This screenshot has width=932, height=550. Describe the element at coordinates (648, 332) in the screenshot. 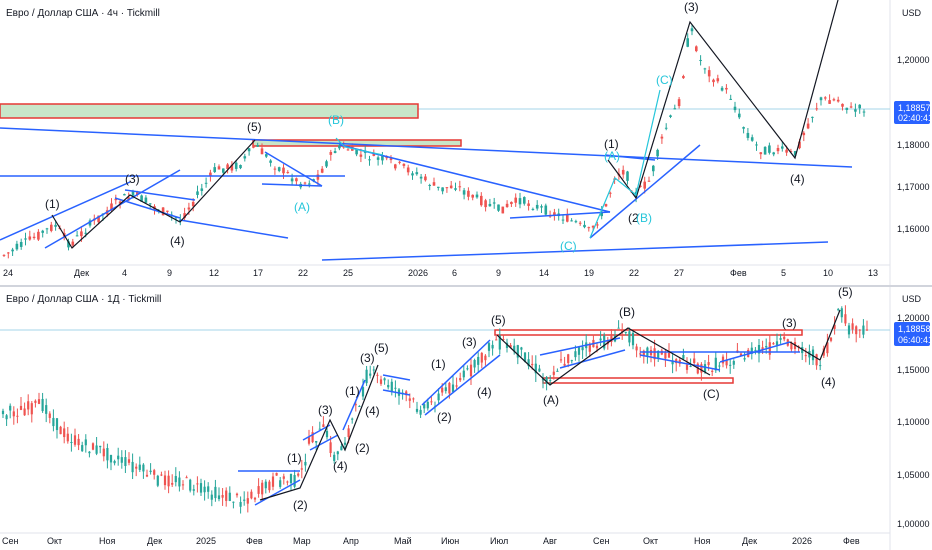

I see `resistance-zone` at that location.